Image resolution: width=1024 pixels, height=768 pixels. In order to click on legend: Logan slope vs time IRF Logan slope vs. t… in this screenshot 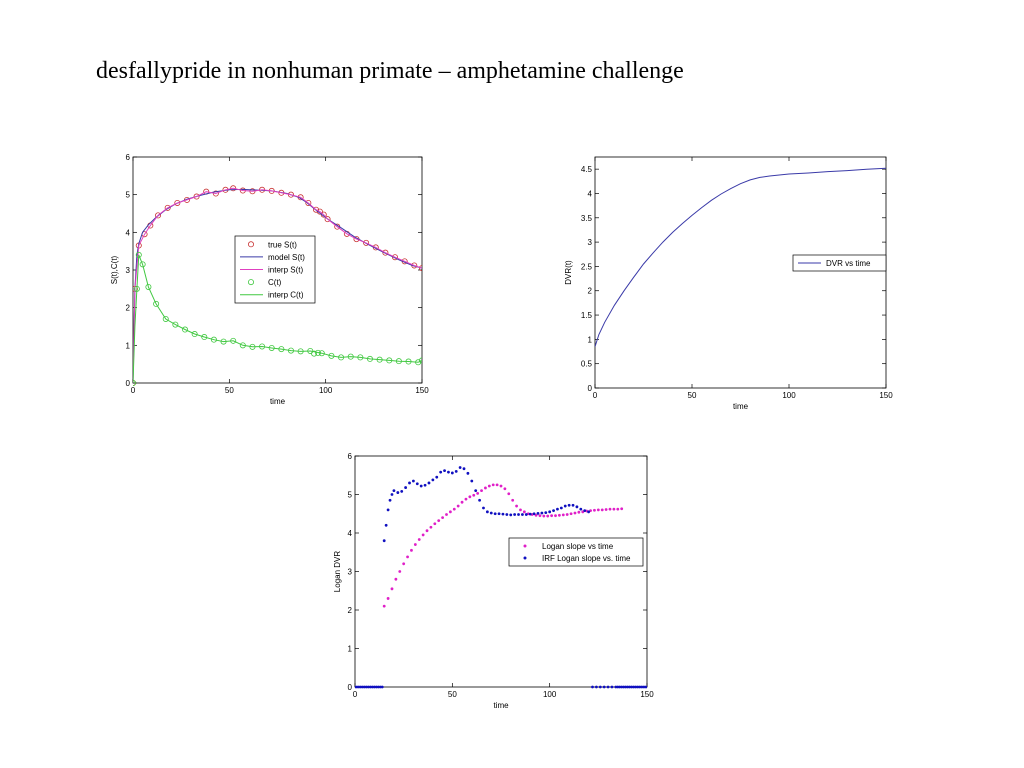, I will do `click(576, 552)`.